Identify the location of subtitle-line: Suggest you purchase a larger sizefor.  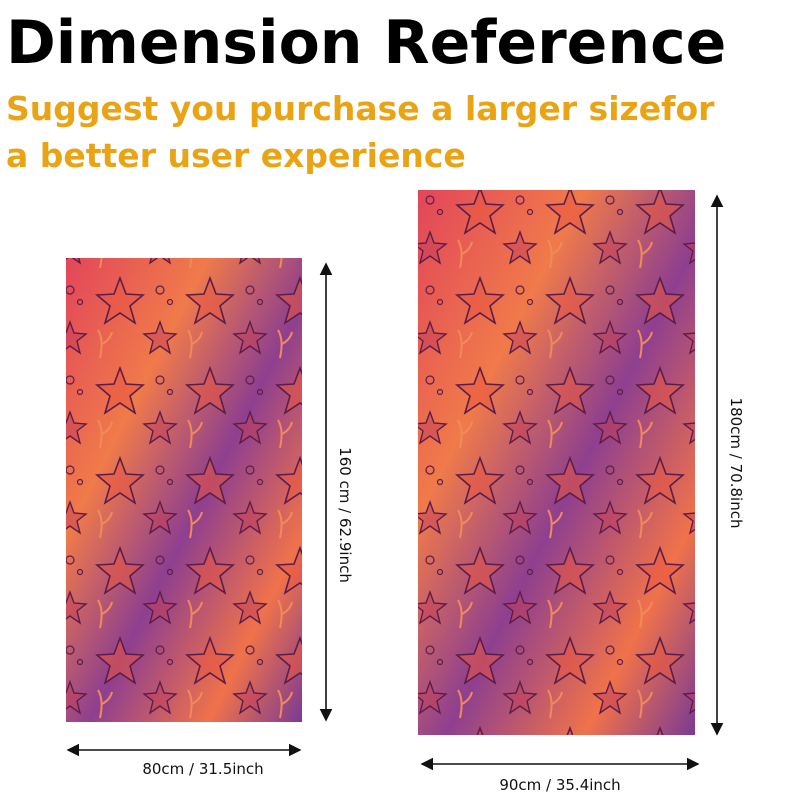
(360, 108).